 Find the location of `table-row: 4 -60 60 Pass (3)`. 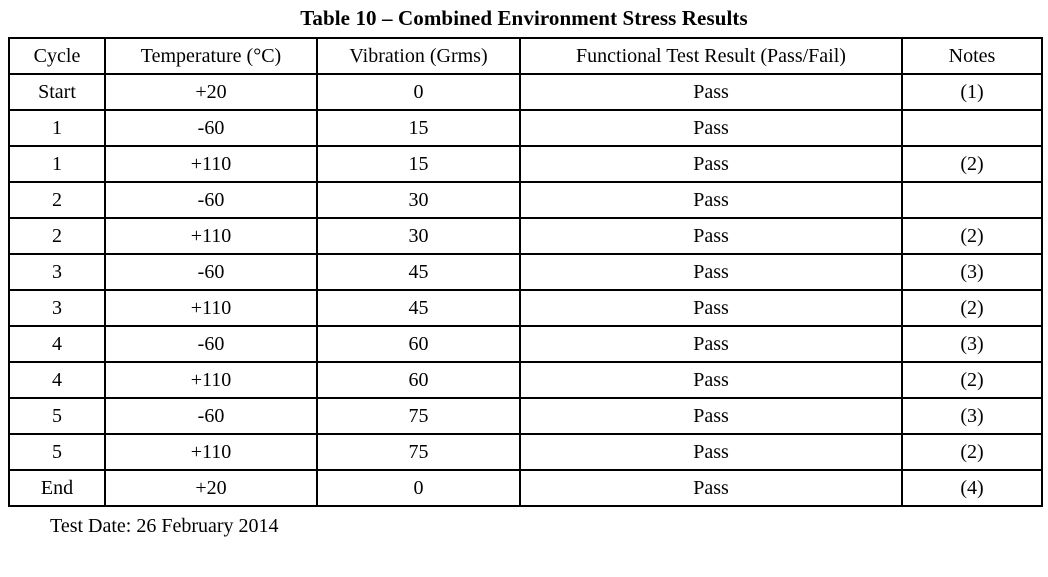

table-row: 4 -60 60 Pass (3) is located at coordinates (525, 344).